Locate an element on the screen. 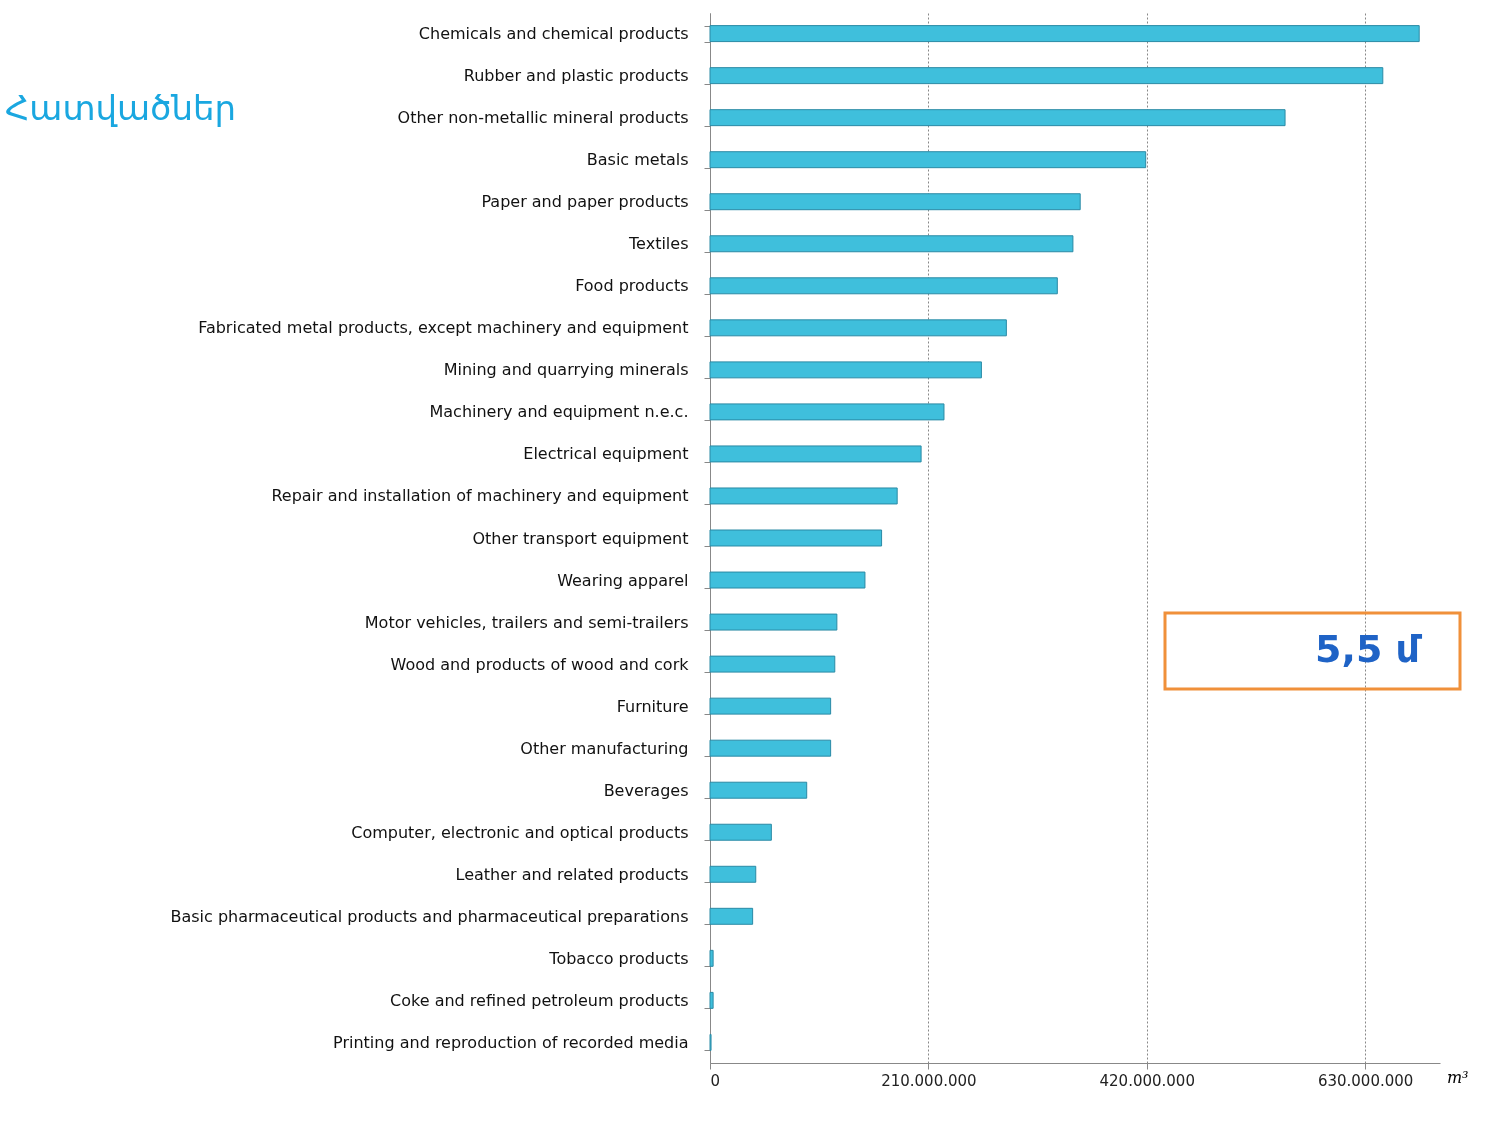  x-tick-label: 630.000.000 is located at coordinates (1365, 1080).